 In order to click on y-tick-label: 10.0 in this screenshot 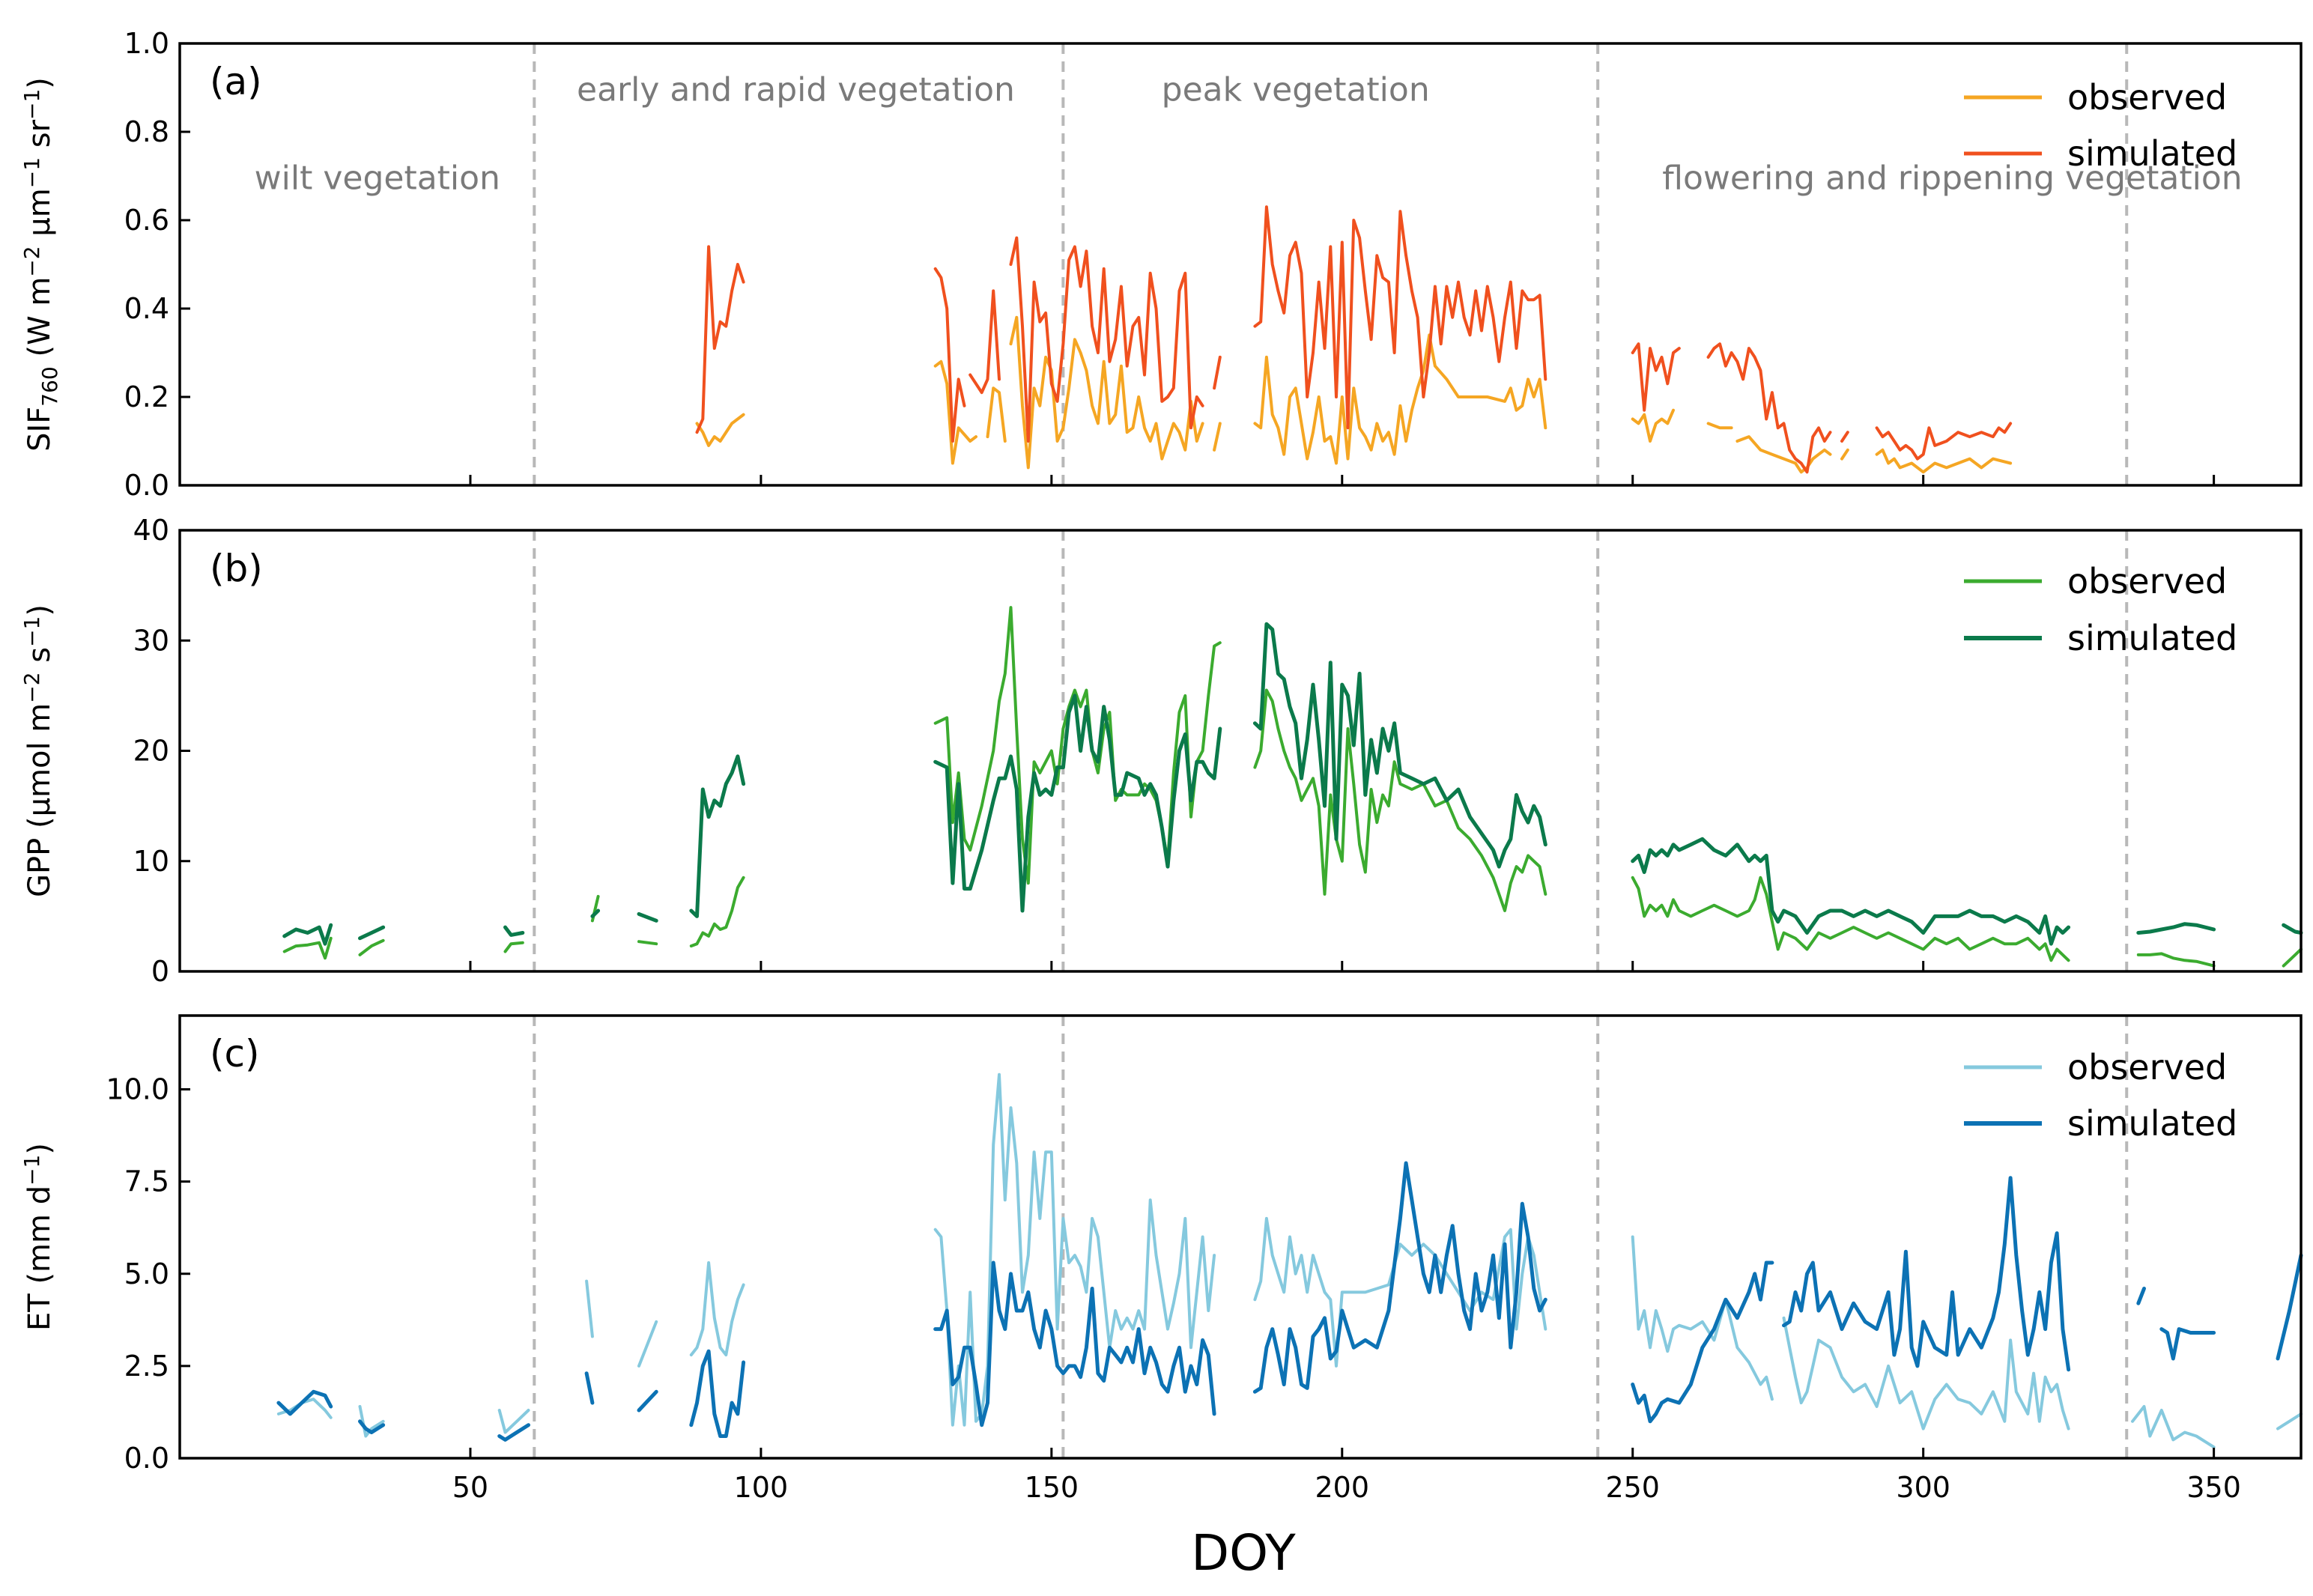, I will do `click(137, 1089)`.